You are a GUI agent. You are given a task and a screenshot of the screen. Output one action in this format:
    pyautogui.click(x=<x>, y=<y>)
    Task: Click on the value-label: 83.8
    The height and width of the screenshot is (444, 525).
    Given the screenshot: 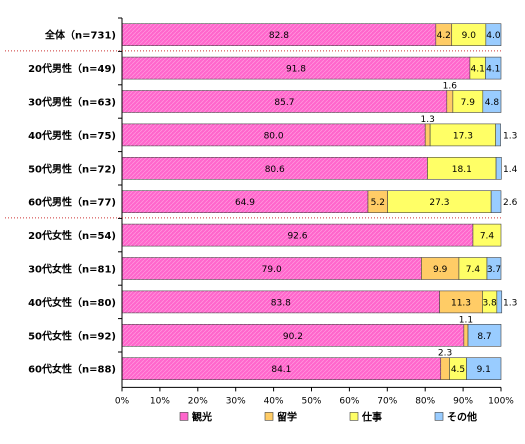 What is the action you would take?
    pyautogui.click(x=281, y=303)
    